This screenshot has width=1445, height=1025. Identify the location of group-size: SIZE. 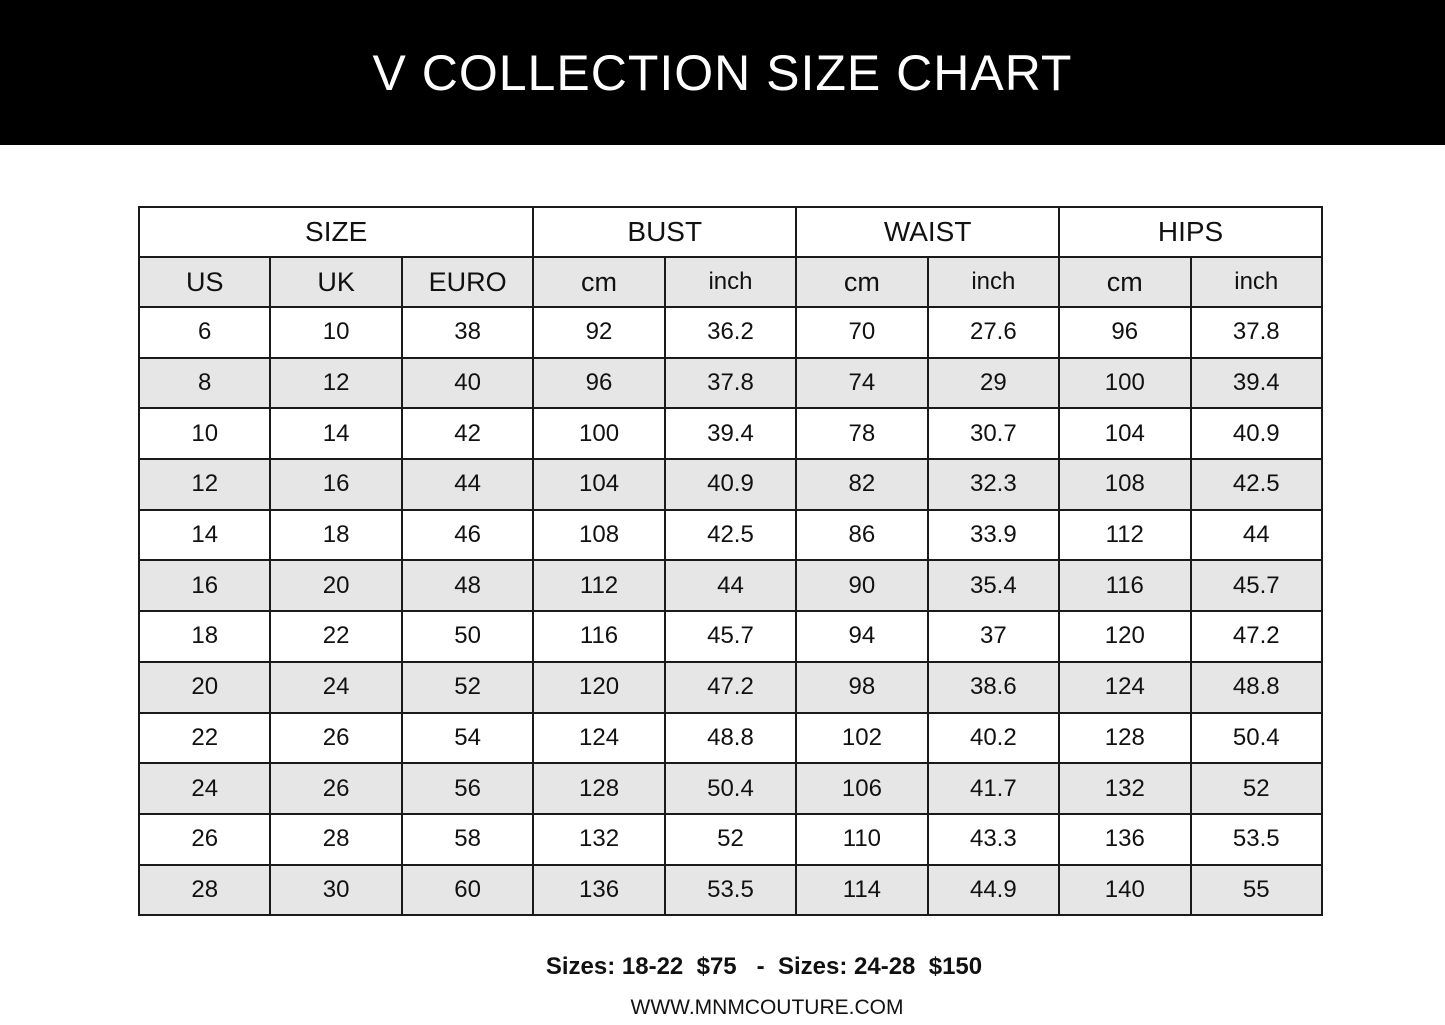
(336, 232).